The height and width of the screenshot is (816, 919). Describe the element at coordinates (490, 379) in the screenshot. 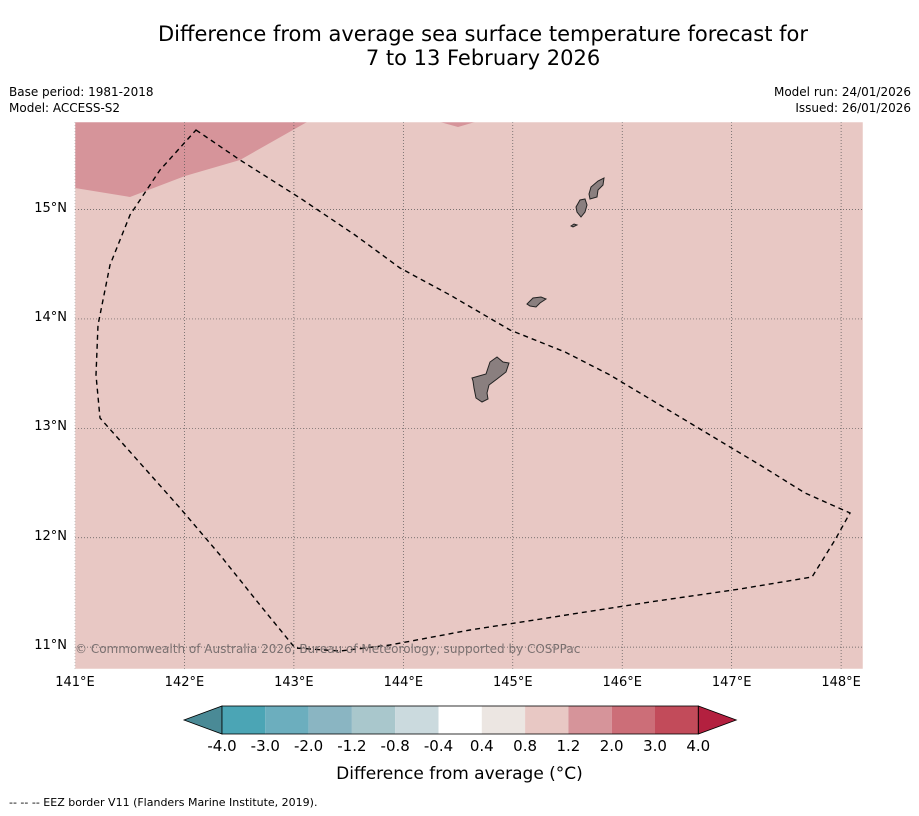

I see `guam-island` at that location.